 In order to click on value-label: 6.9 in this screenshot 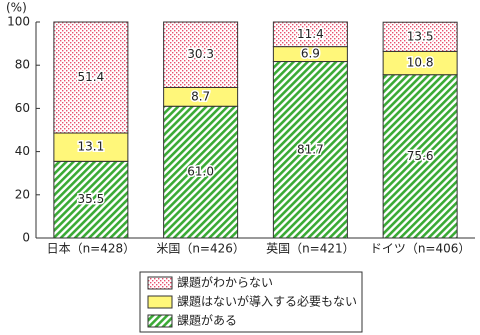, I will do `click(310, 54)`.